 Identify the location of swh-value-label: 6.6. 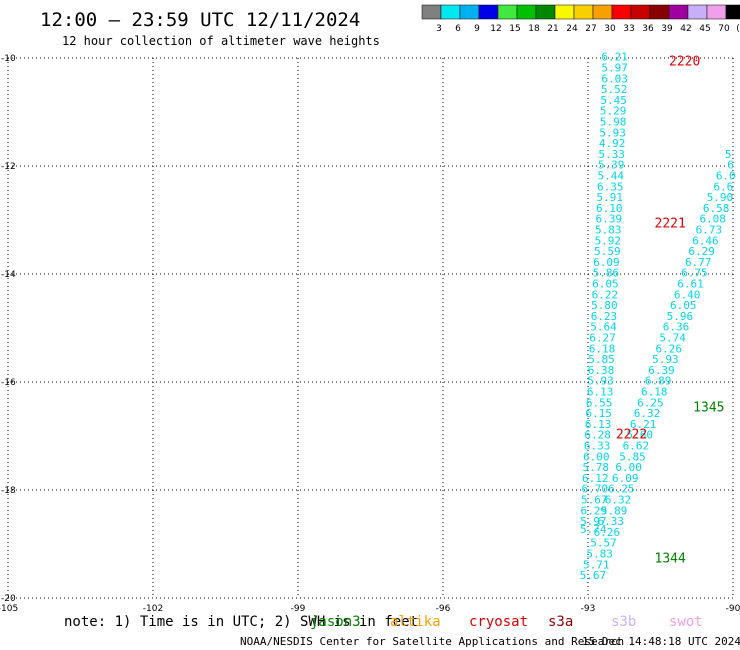
(723, 186).